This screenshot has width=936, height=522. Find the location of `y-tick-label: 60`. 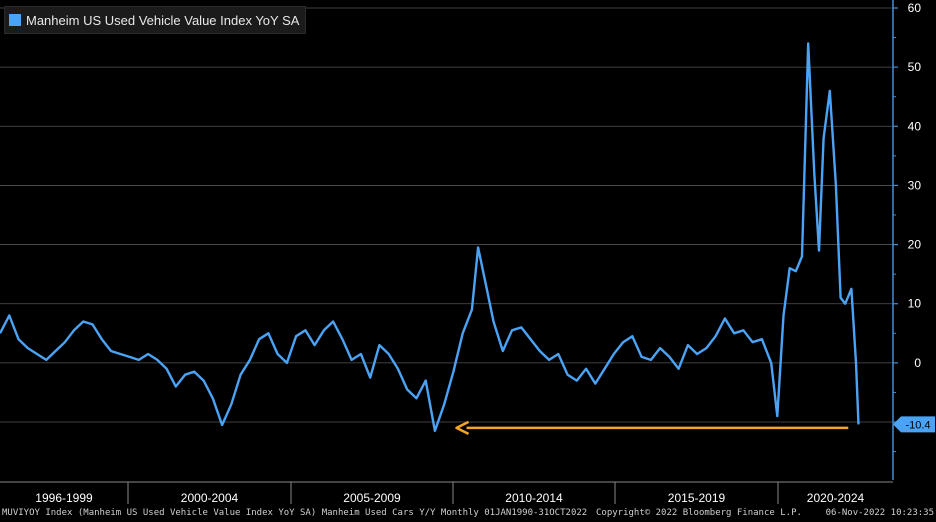

y-tick-label: 60 is located at coordinates (915, 8).